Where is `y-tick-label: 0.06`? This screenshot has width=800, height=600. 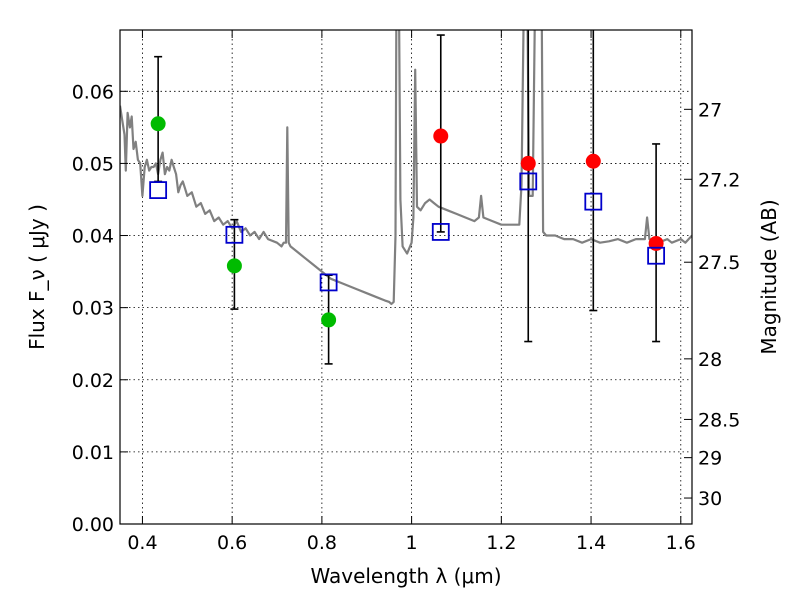
y-tick-label: 0.06 is located at coordinates (93, 92).